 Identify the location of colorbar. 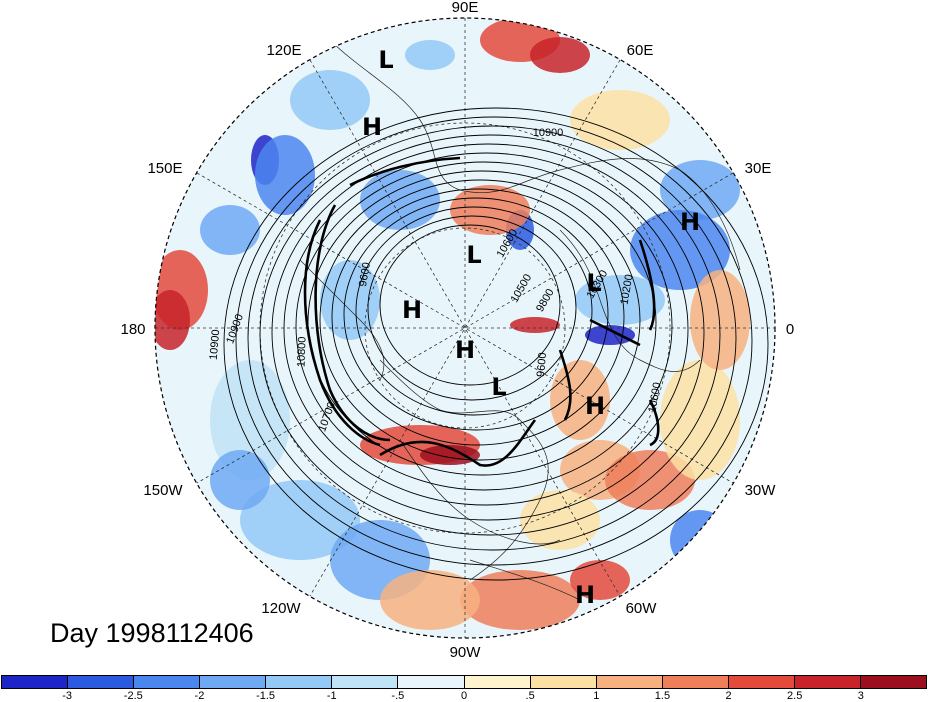
(464, 682).